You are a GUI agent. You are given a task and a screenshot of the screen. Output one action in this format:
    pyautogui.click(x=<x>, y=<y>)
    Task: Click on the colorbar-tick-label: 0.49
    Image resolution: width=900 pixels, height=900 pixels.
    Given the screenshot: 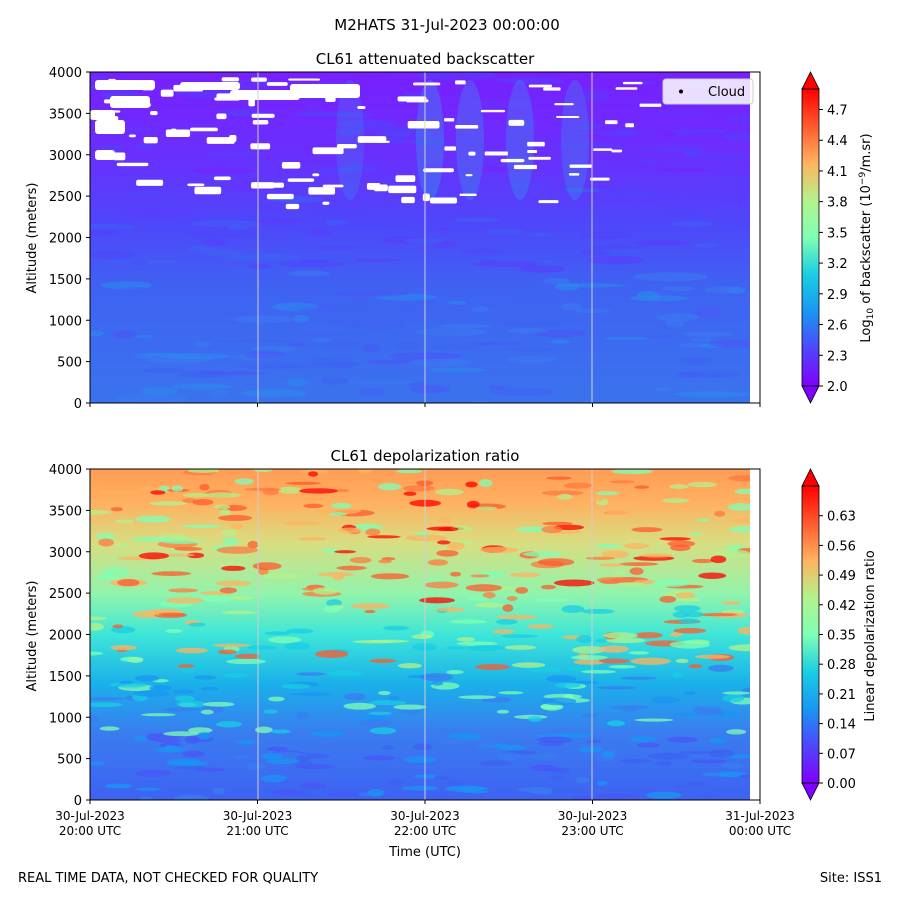 What is the action you would take?
    pyautogui.click(x=841, y=576)
    